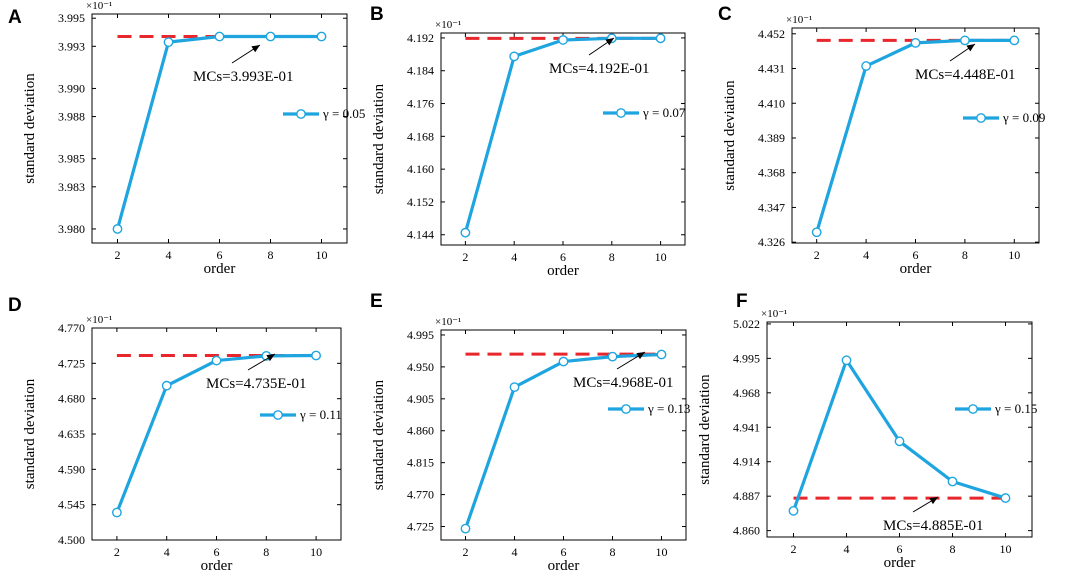 This screenshot has height=578, width=1065. I want to click on legend: γ = 0.09, so click(1004, 117).